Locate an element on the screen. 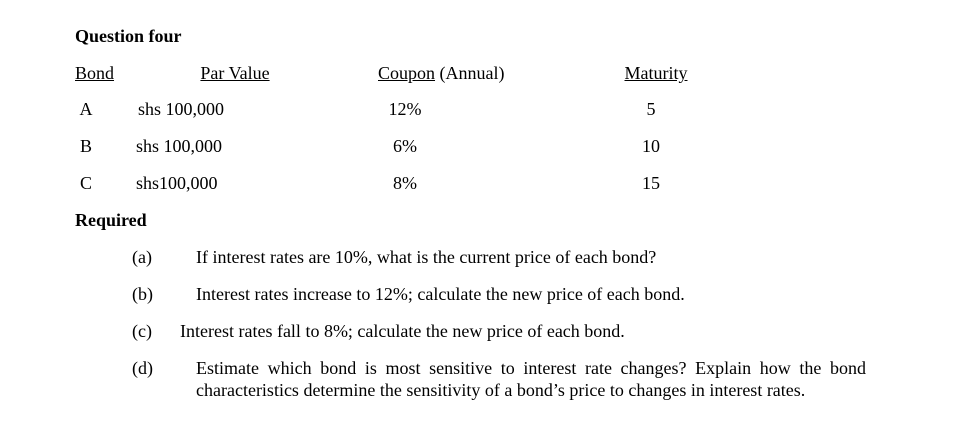  cell: 6% is located at coordinates (405, 146).